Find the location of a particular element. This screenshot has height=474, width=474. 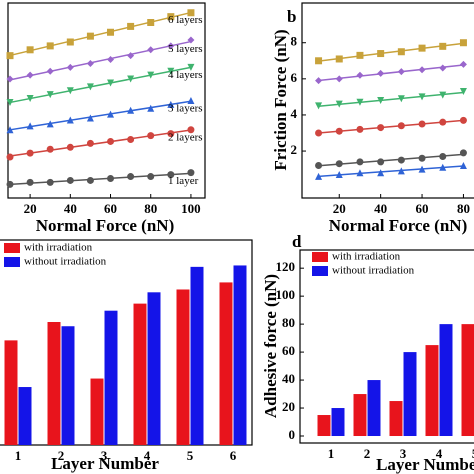

y-tick-label: 8 is located at coordinates (294, 41).